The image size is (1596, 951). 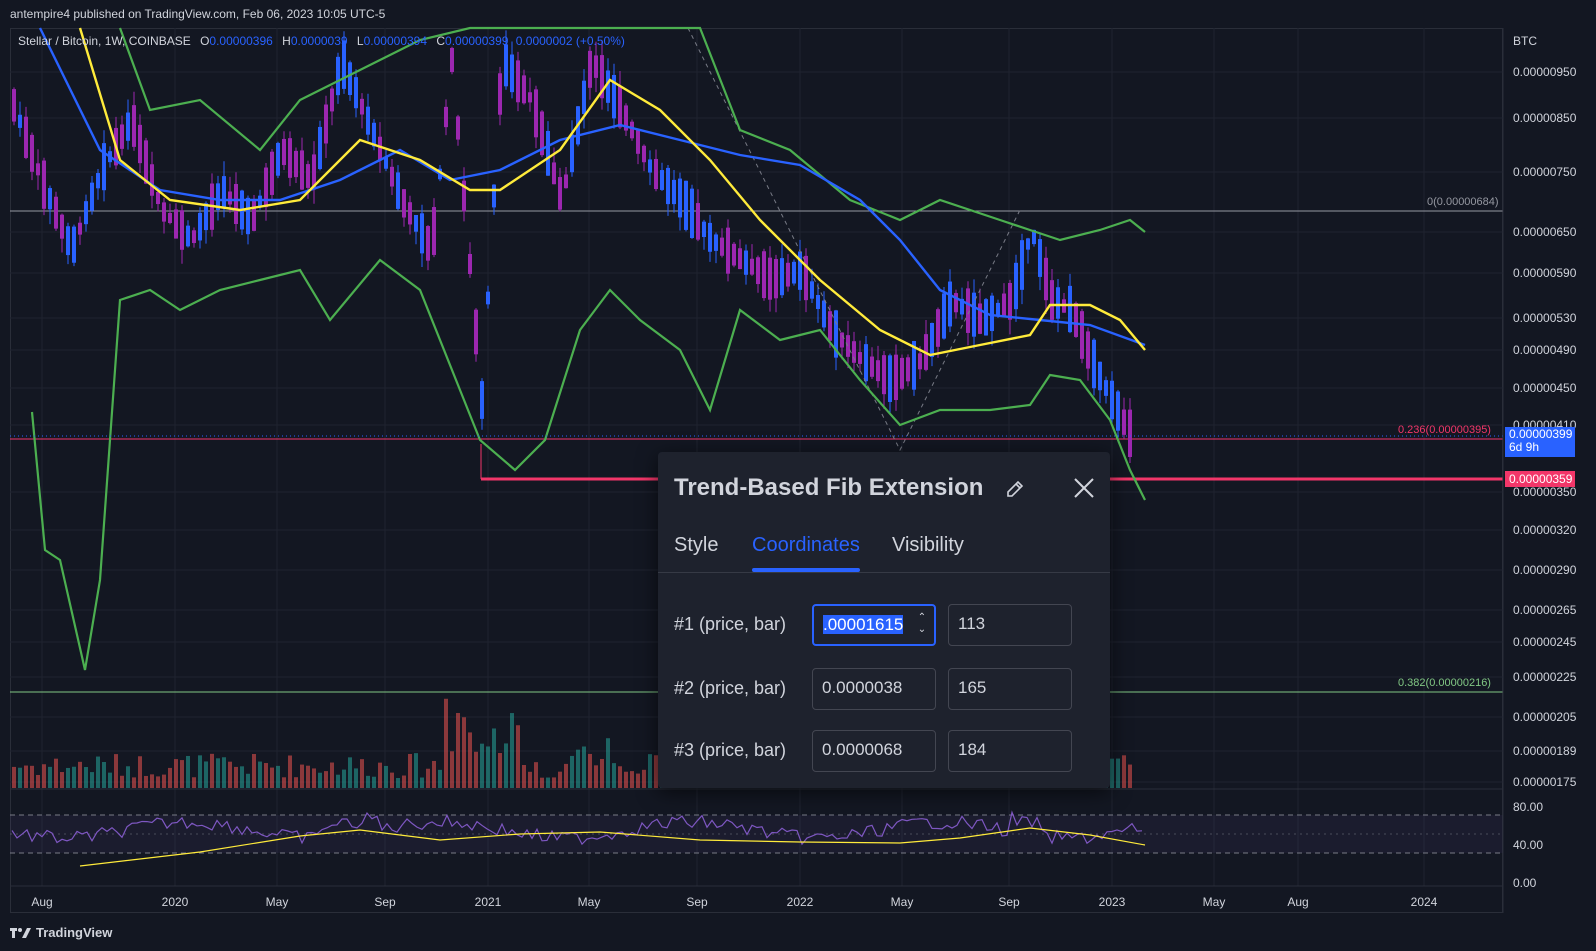 What do you see at coordinates (1540, 479) in the screenshot?
I see `horizontal-line-price-tag: 0.00000359` at bounding box center [1540, 479].